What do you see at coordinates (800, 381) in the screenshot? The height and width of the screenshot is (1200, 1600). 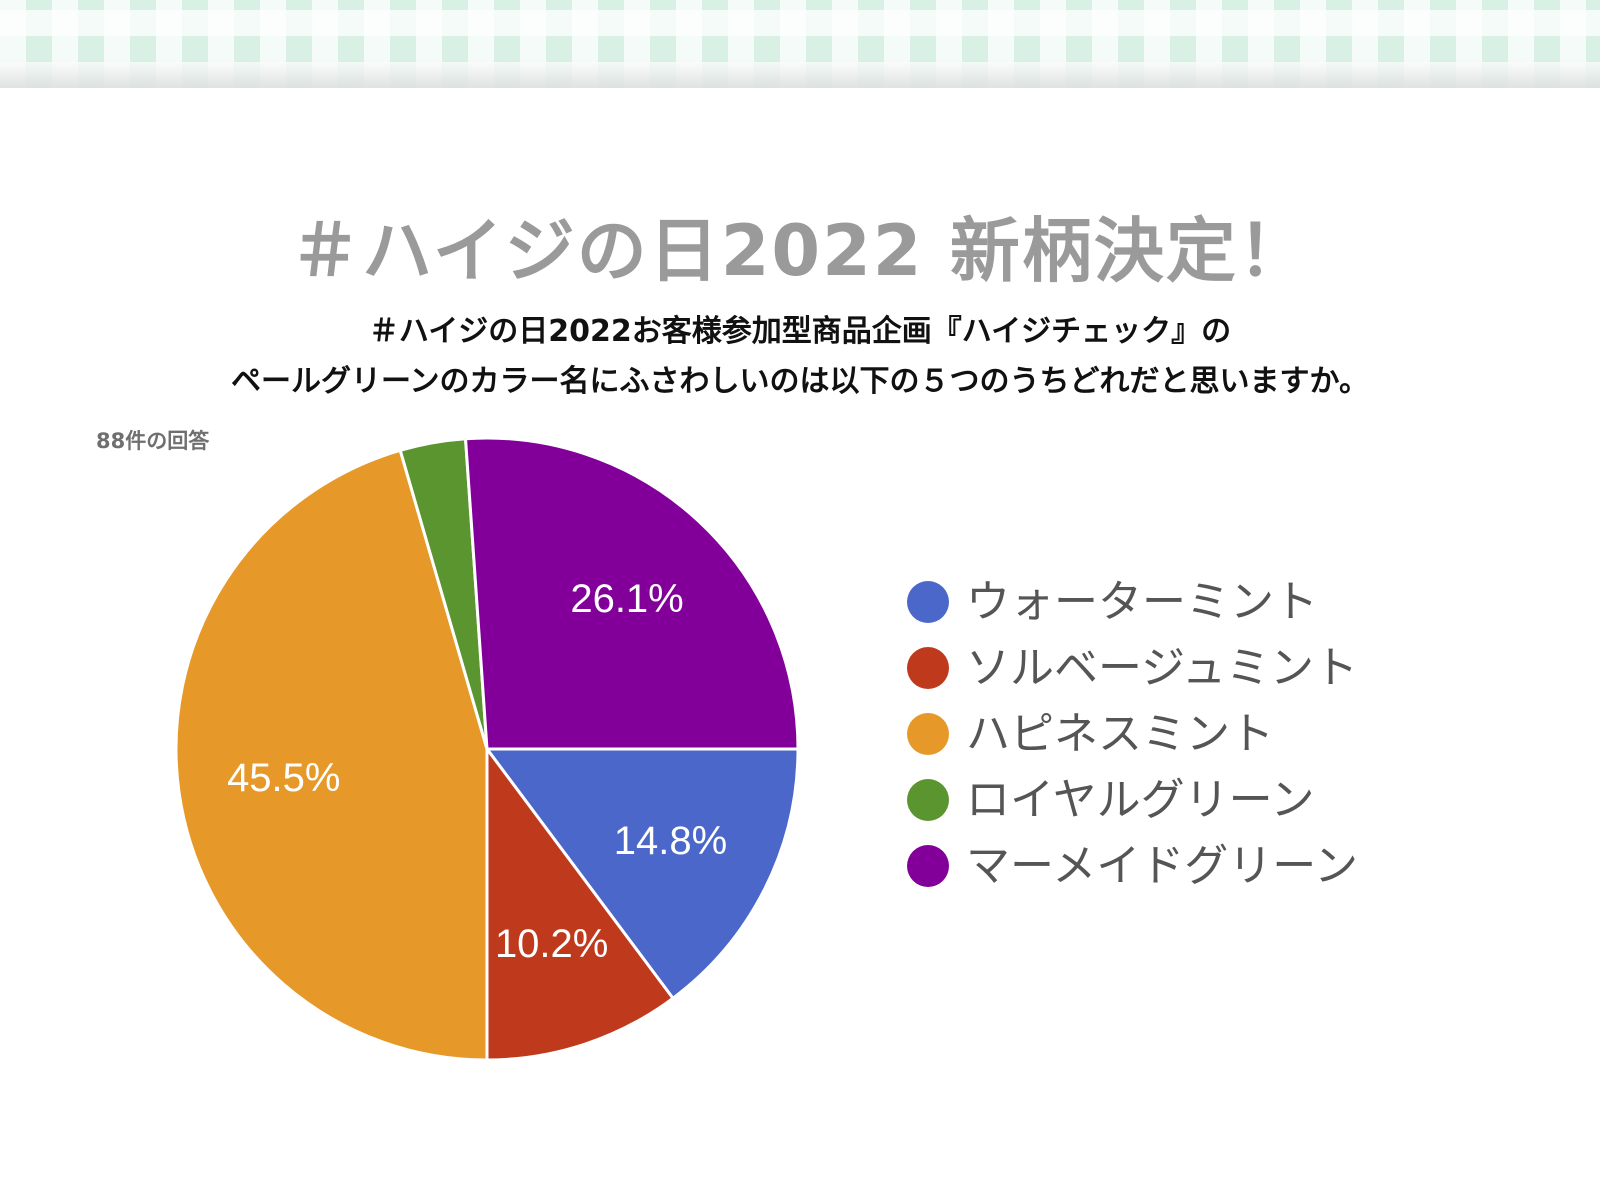 I see `question-line-2: ペールグリーンのカラー名にふさわしいのは以下の５つのうちどれだと思いますか。` at bounding box center [800, 381].